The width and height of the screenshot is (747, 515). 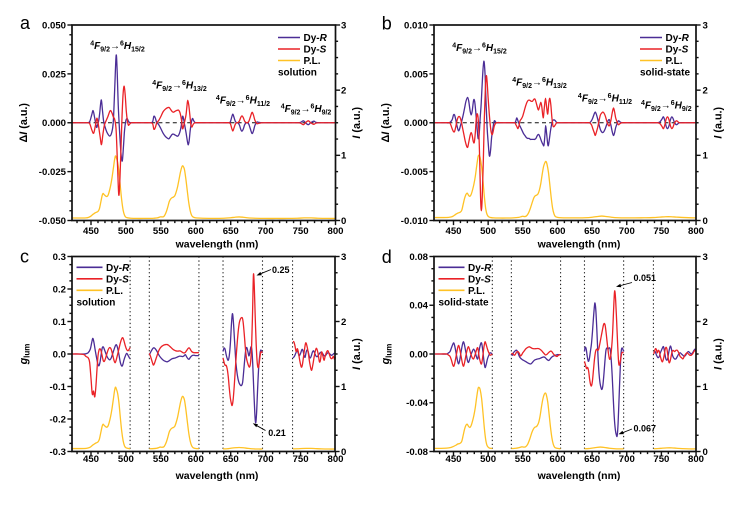 I want to click on svg-text: 0.050, so click(x=54, y=25).